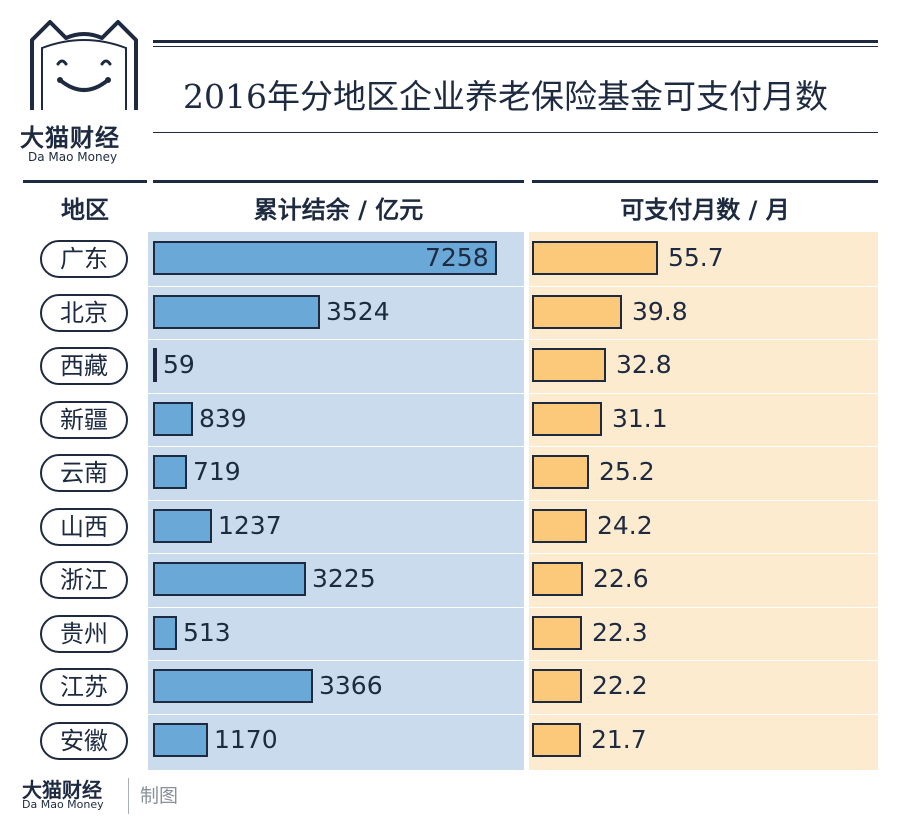  What do you see at coordinates (62, 790) in the screenshot?
I see `footer-brand-cn: 大猫财经` at bounding box center [62, 790].